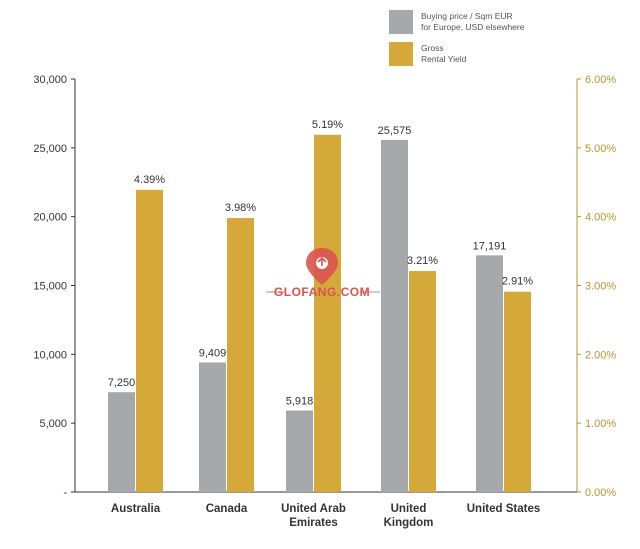 The width and height of the screenshot is (640, 549). What do you see at coordinates (517, 282) in the screenshot?
I see `data-label-yield: 2.91%` at bounding box center [517, 282].